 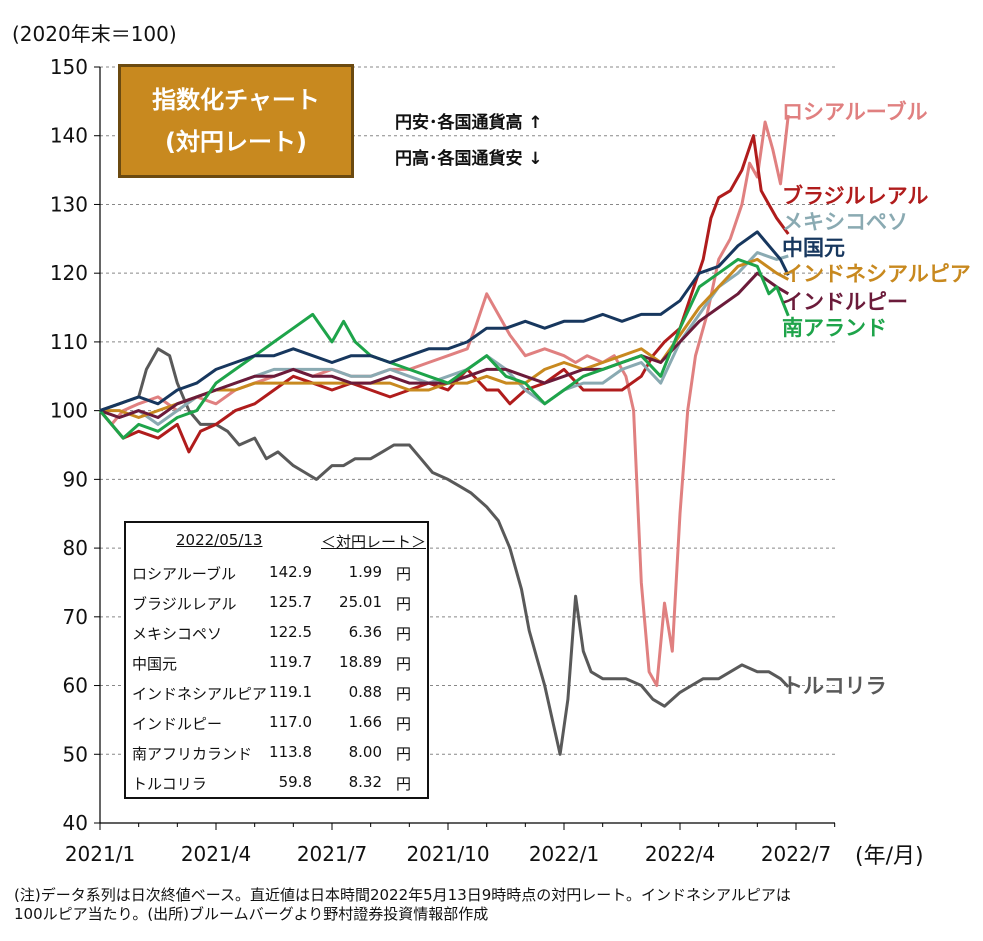 I want to click on table-row: 南アフリカランド 113.8 8.00 円, so click(x=277, y=755).